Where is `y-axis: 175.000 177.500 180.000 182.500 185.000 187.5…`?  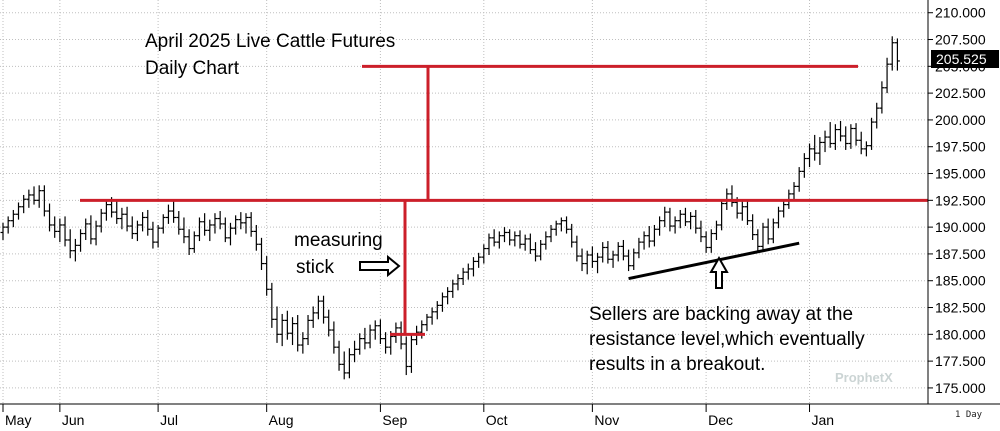
y-axis: 175.000 177.500 180.000 182.500 185.000 187.5… is located at coordinates (956, 202).